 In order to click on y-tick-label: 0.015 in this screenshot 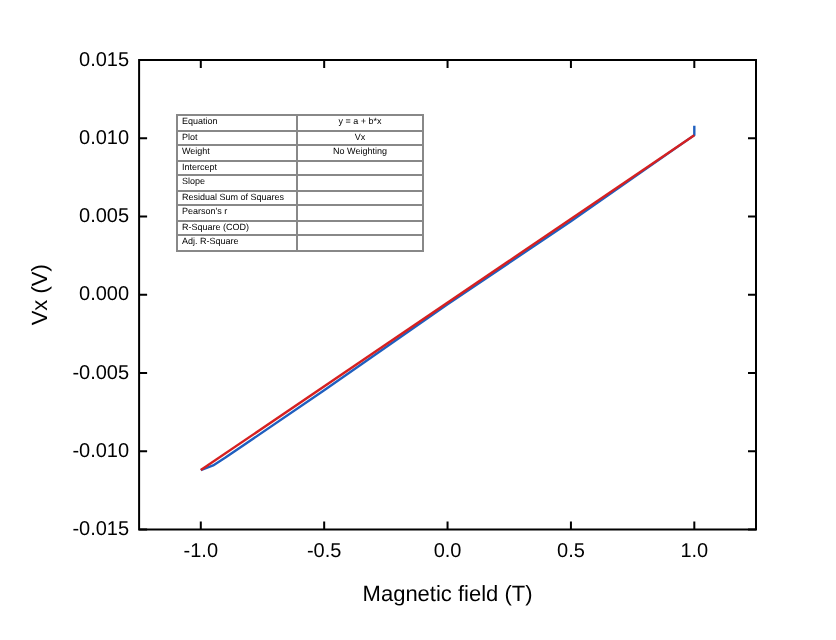, I will do `click(104, 60)`.